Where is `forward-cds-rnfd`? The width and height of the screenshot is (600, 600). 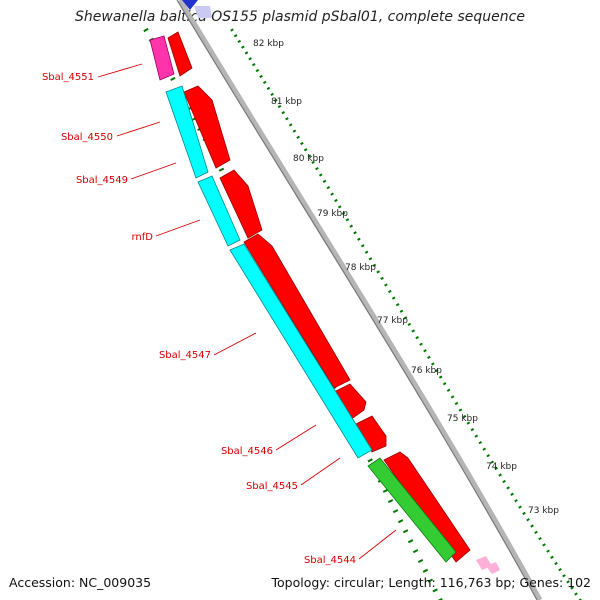 forward-cds-rnfd is located at coordinates (297, 311).